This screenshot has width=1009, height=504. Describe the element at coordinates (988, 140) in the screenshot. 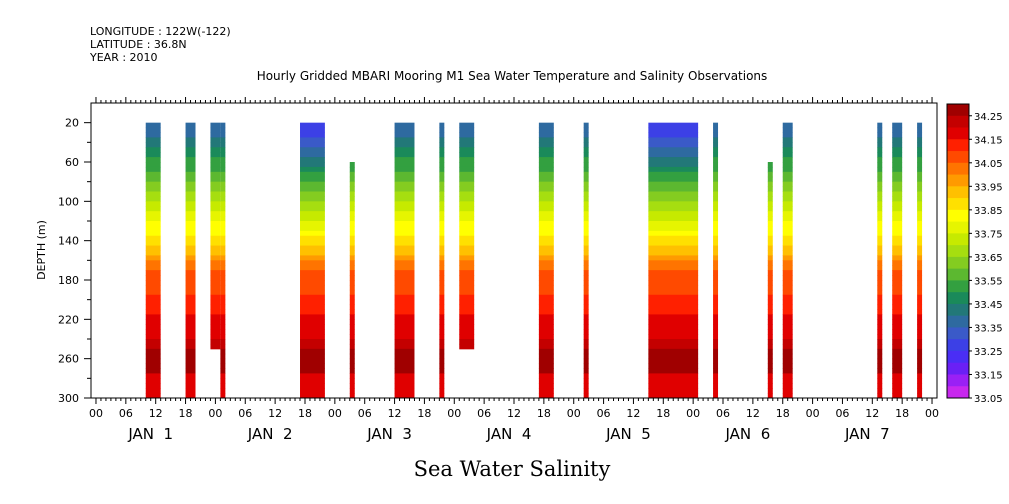

I see `colorbar-label: 34.15` at that location.